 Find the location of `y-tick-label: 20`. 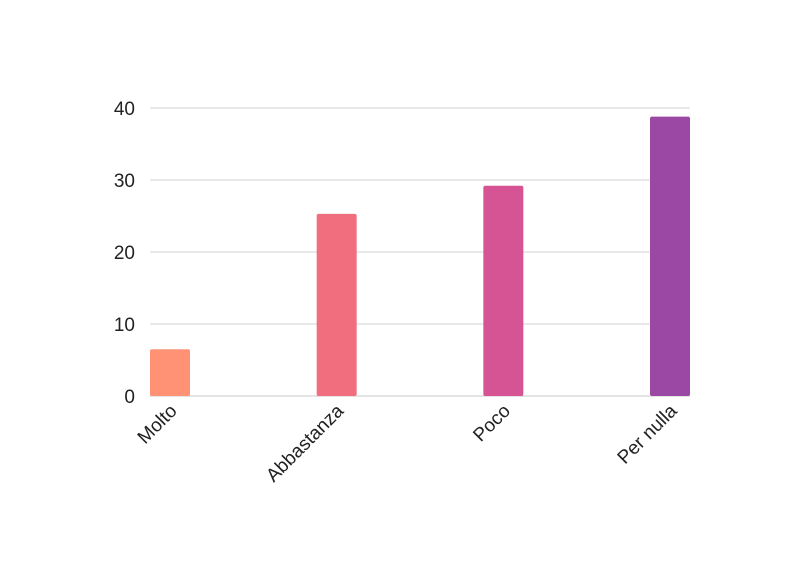

y-tick-label: 20 is located at coordinates (124, 253).